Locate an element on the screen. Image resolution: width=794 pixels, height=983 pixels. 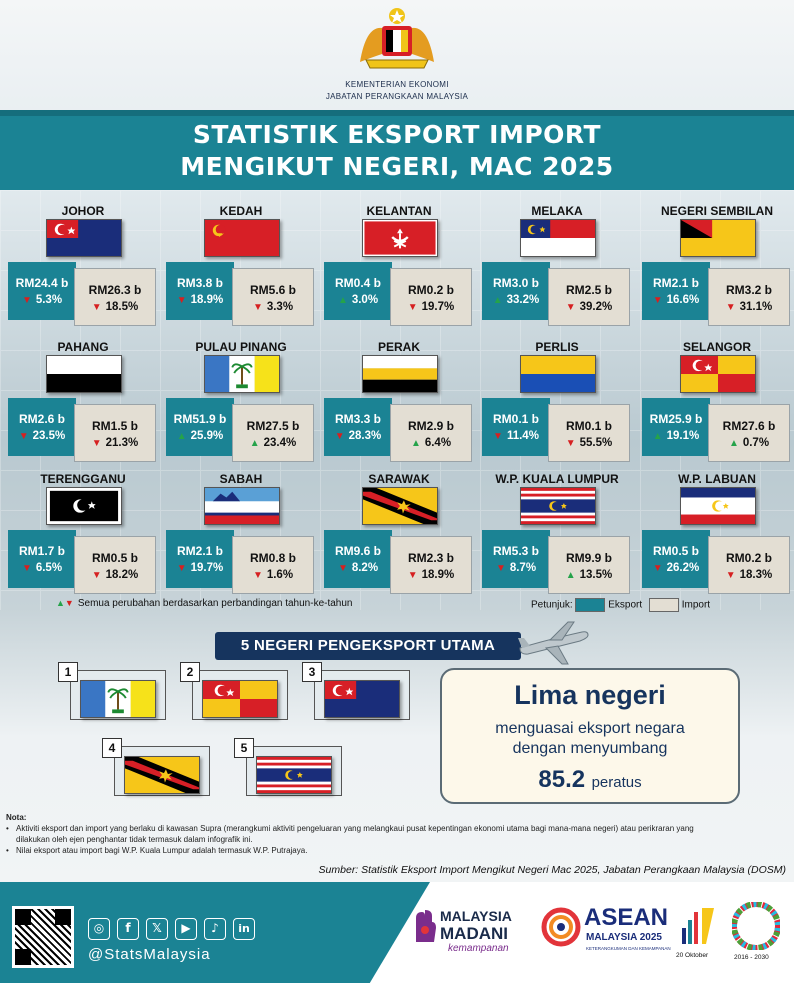
import-box: RM26.3 b ▼ 18.5% is located at coordinates (115, 297).